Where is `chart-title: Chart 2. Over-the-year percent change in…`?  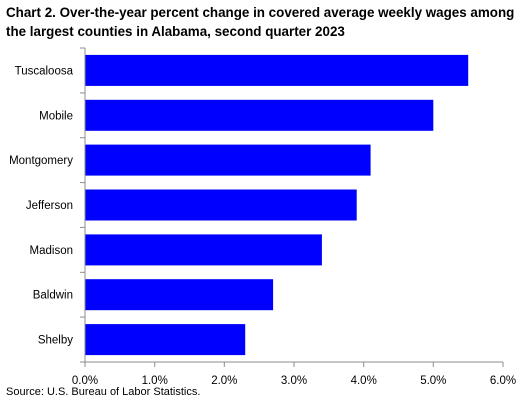
chart-title: Chart 2. Over-the-year percent change in… is located at coordinates (260, 22).